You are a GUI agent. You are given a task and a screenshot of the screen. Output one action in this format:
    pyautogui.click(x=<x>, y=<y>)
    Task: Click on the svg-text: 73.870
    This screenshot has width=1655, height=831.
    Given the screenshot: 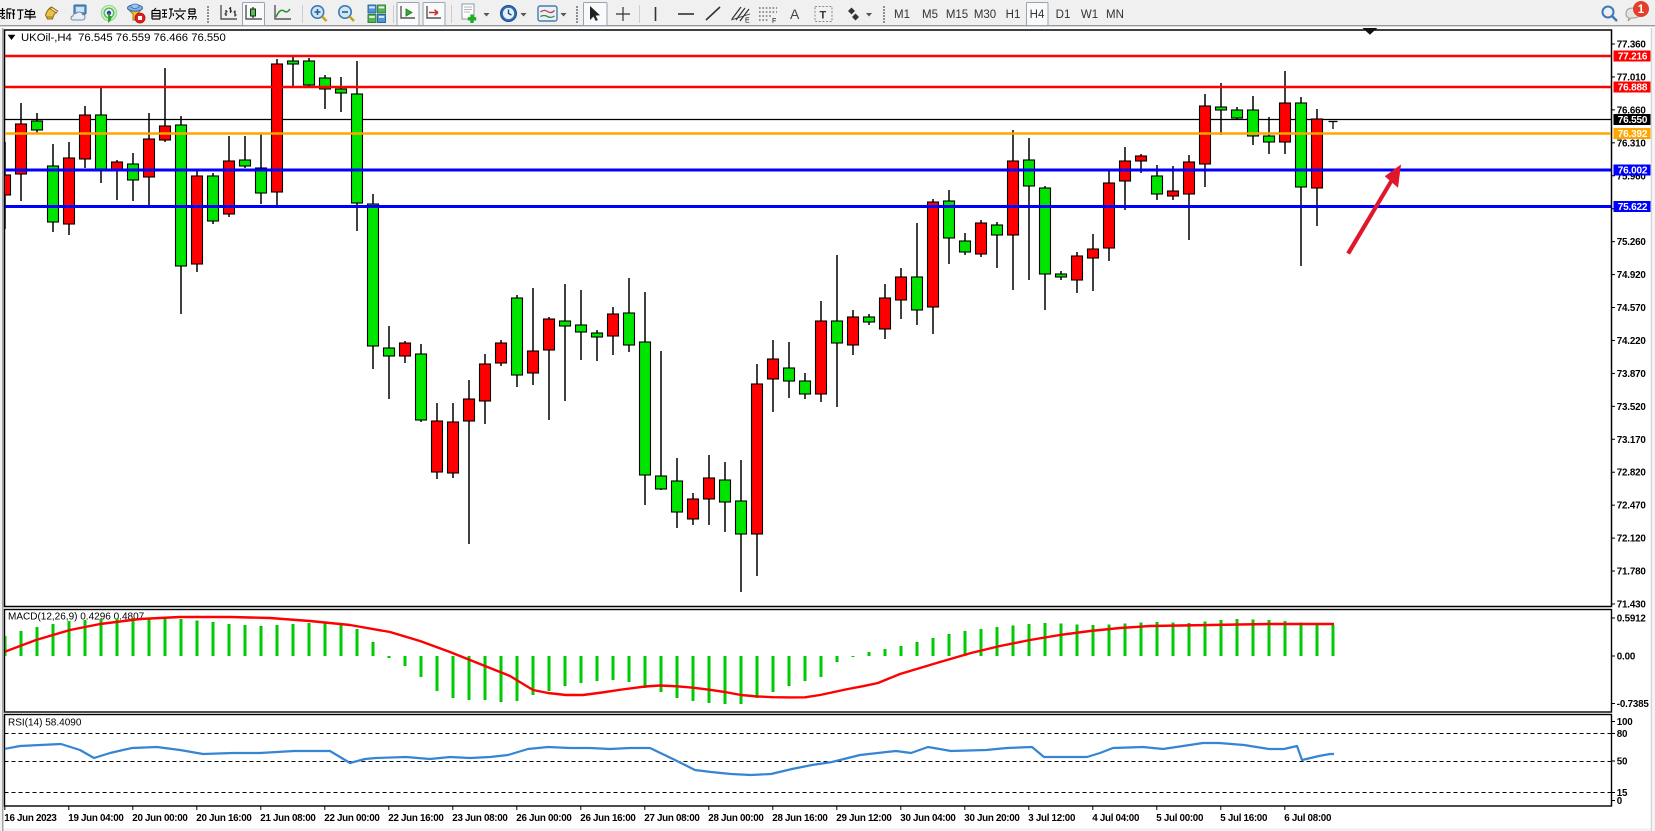 What is the action you would take?
    pyautogui.click(x=1632, y=374)
    